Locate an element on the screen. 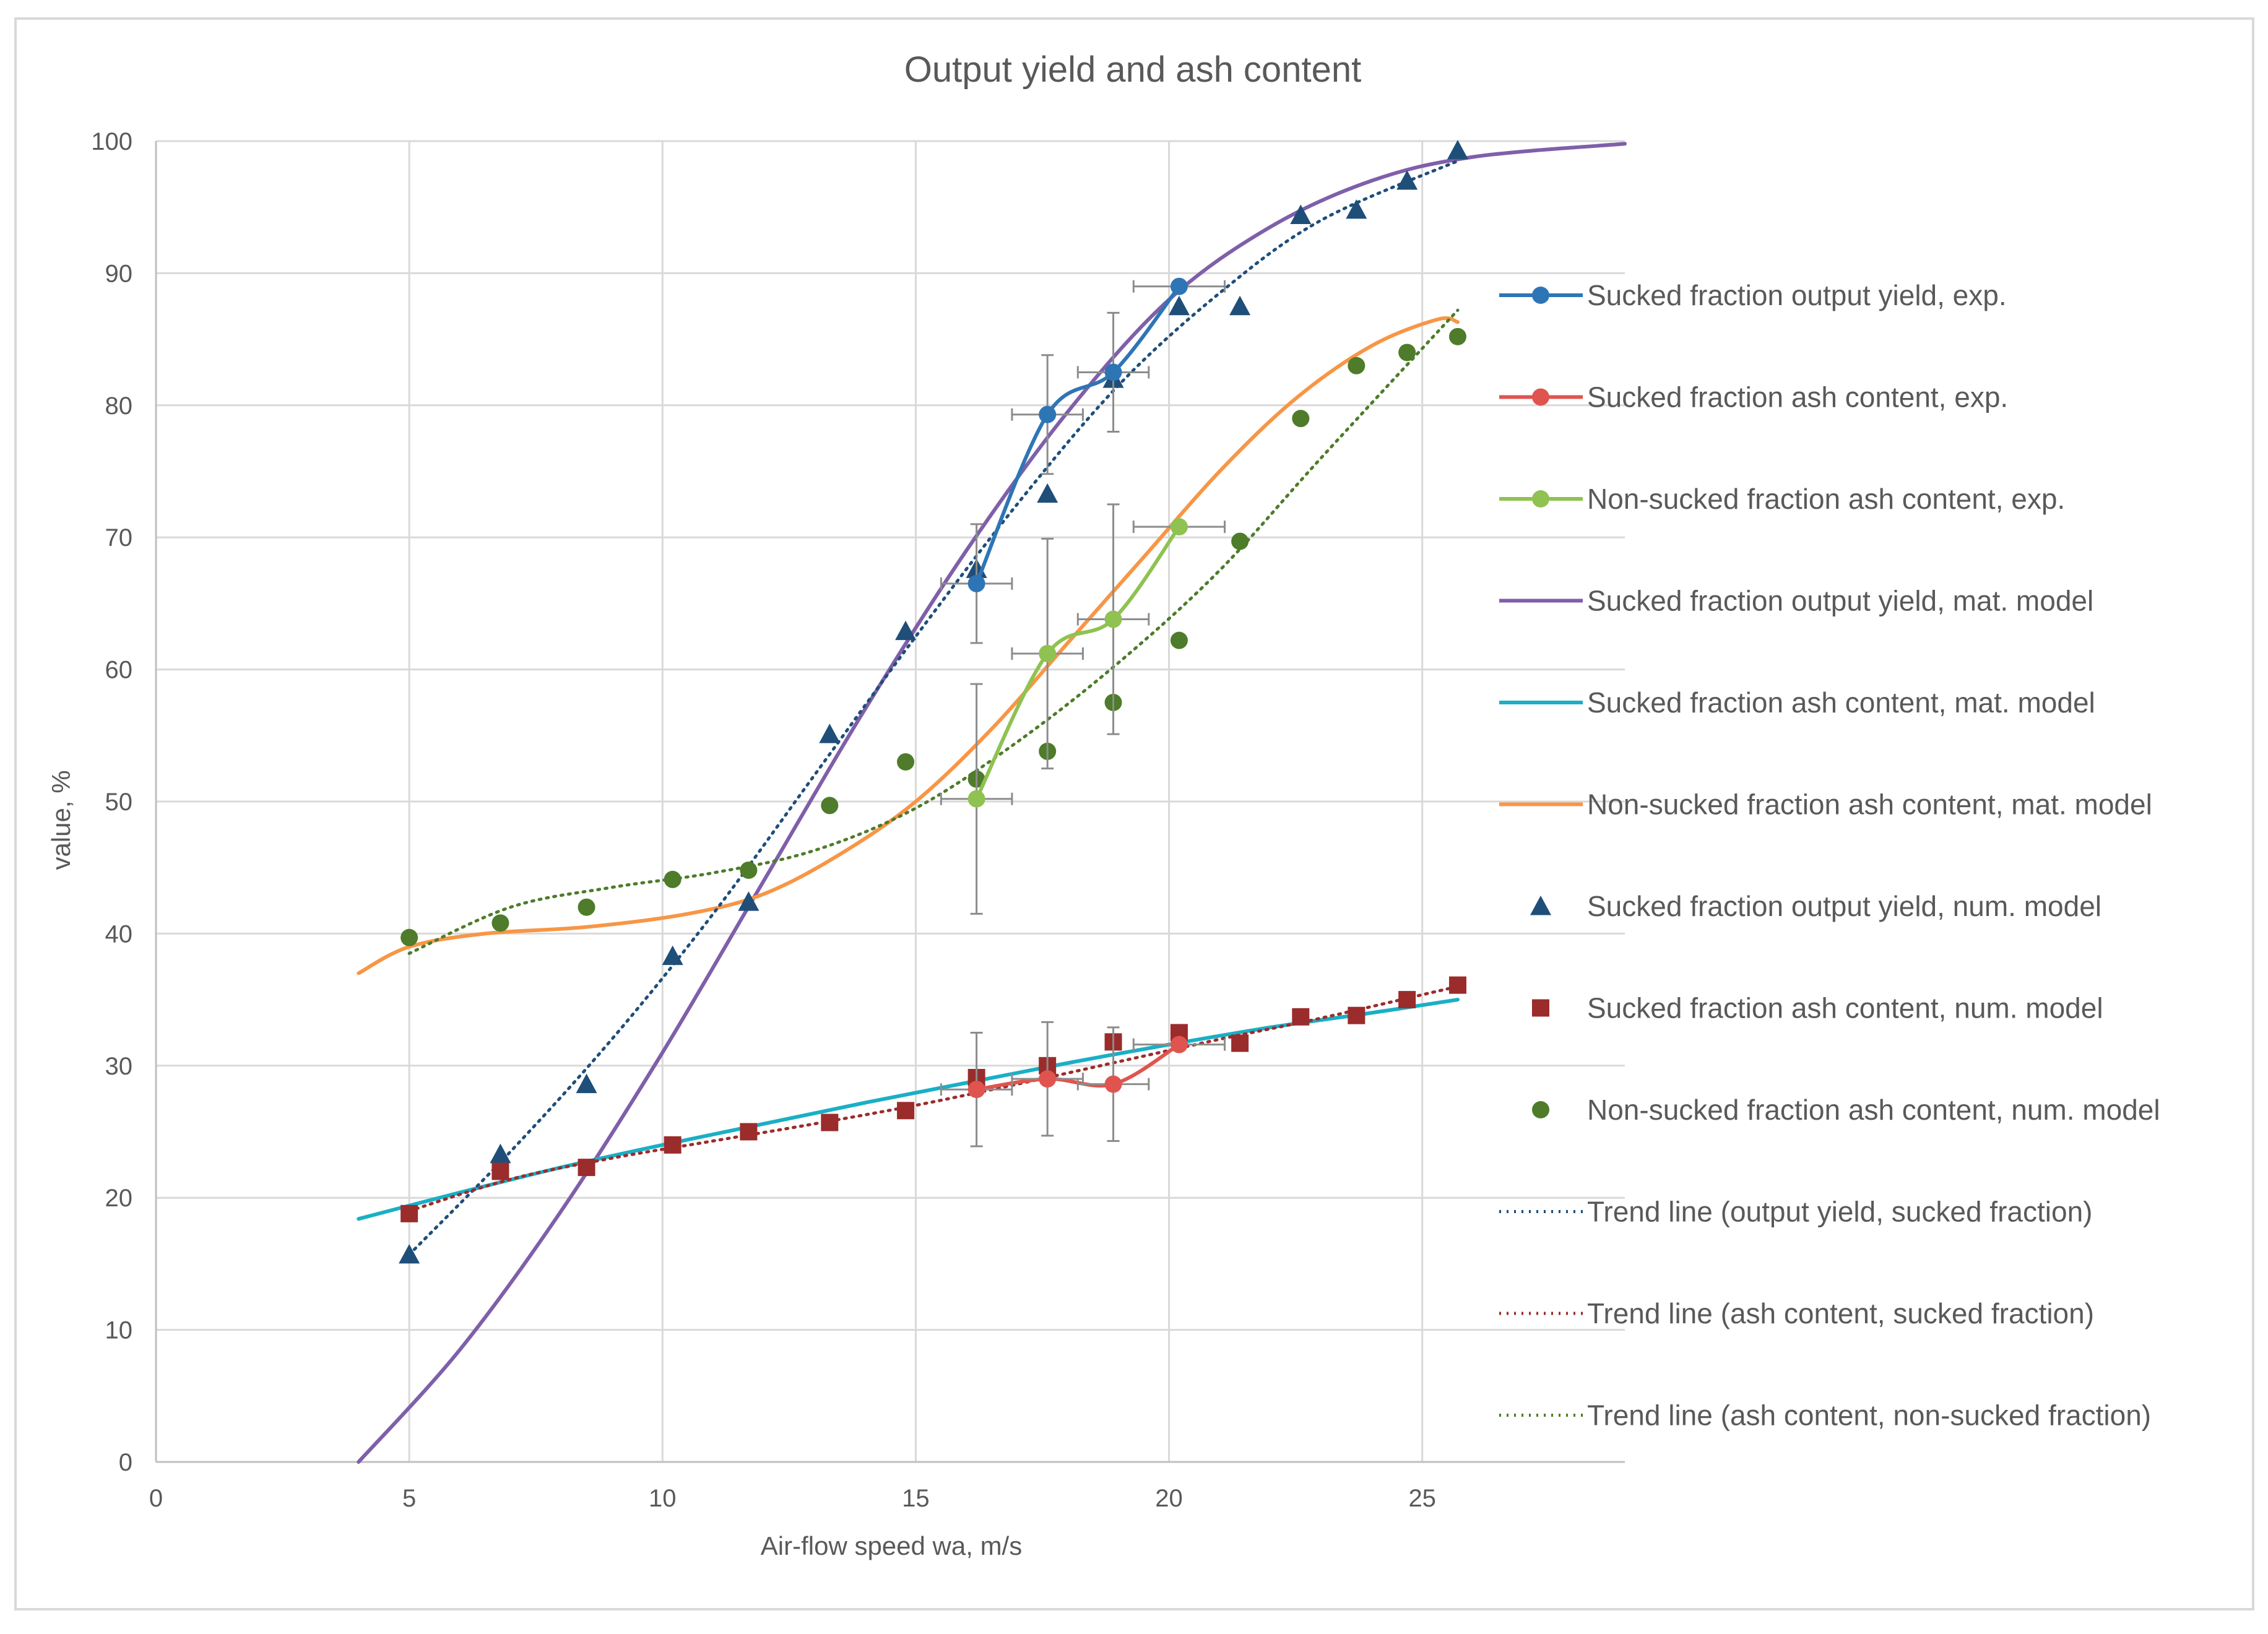 Image resolution: width=2268 pixels, height=1634 pixels. legend-item: Sucked fraction ash content, exp. is located at coordinates (1753, 397).